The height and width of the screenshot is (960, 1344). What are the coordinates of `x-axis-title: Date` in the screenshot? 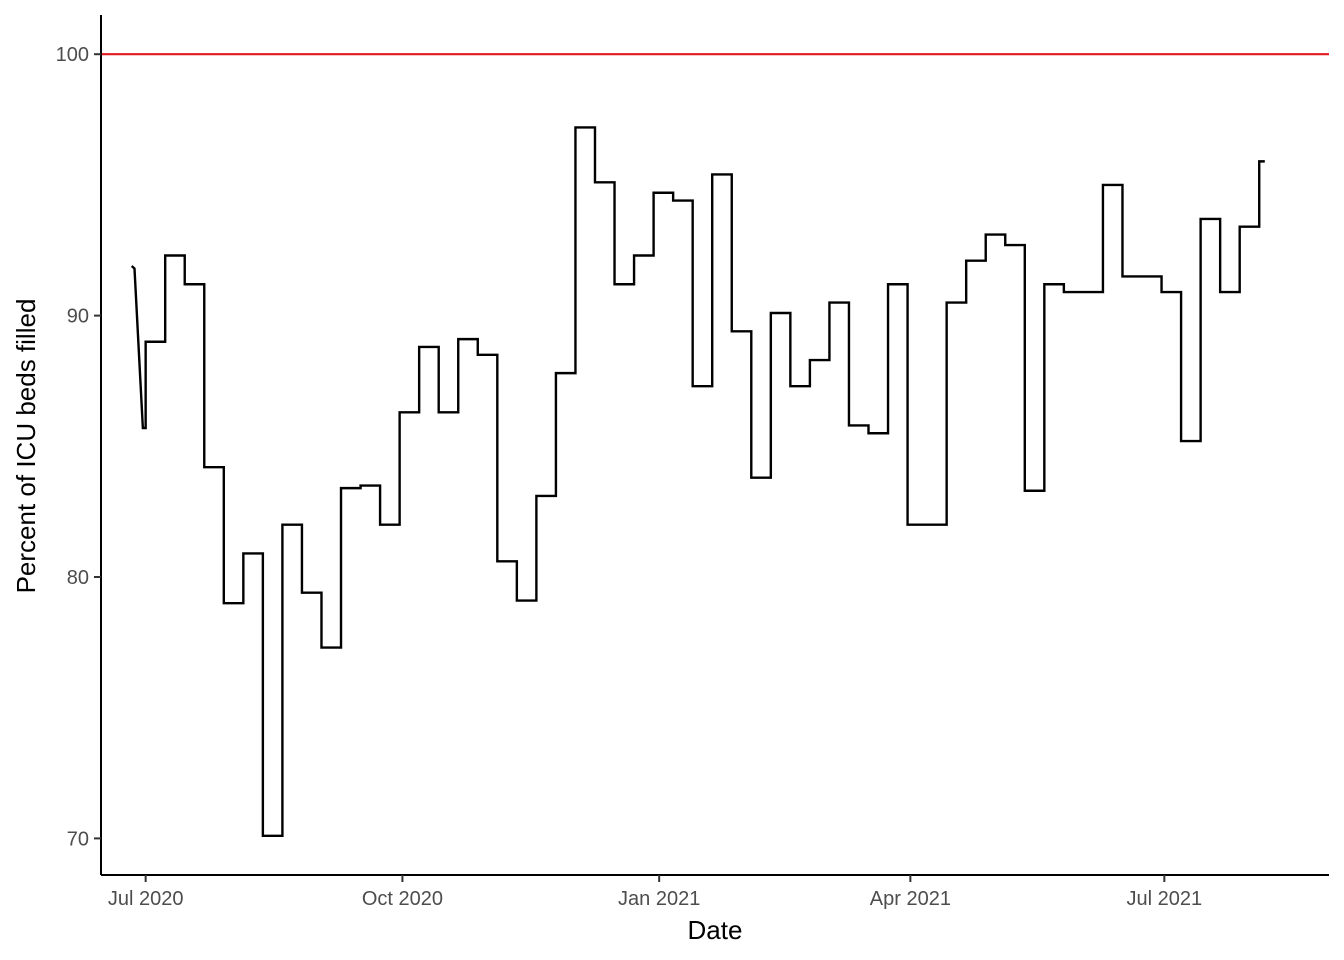 It's located at (715, 930).